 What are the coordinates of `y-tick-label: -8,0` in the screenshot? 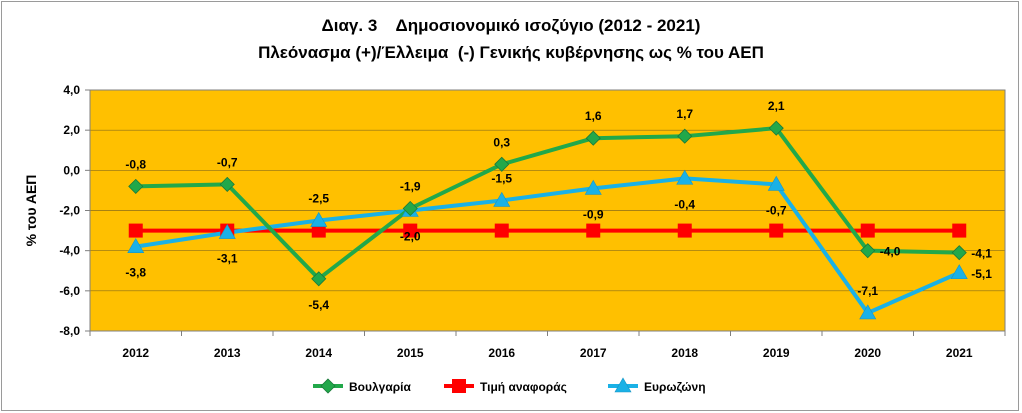 It's located at (69, 331).